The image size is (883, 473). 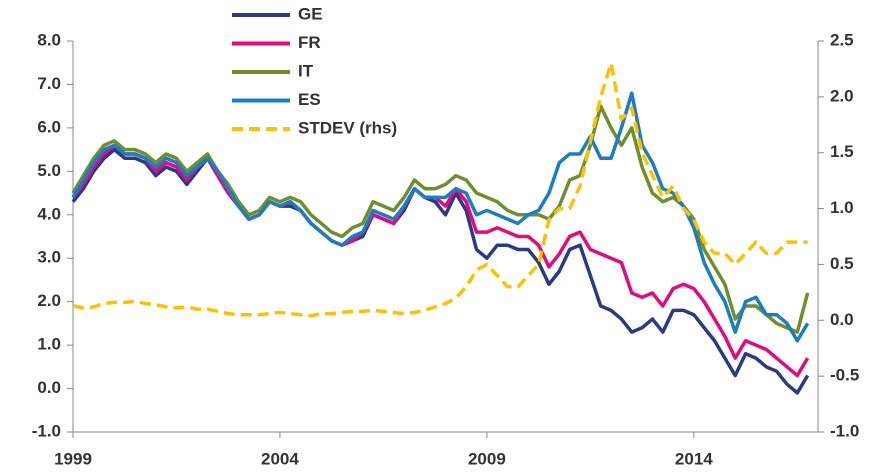 What do you see at coordinates (487, 458) in the screenshot?
I see `x-tick-label: 2009` at bounding box center [487, 458].